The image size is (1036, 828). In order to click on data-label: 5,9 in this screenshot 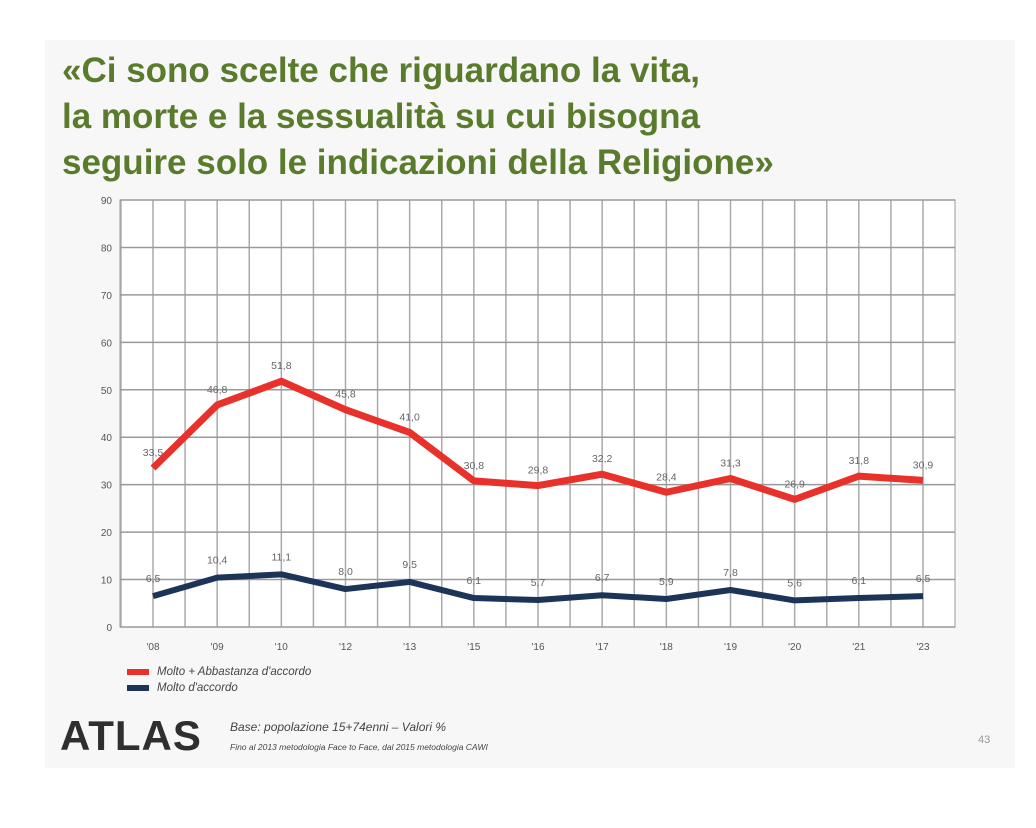, I will do `click(666, 582)`.